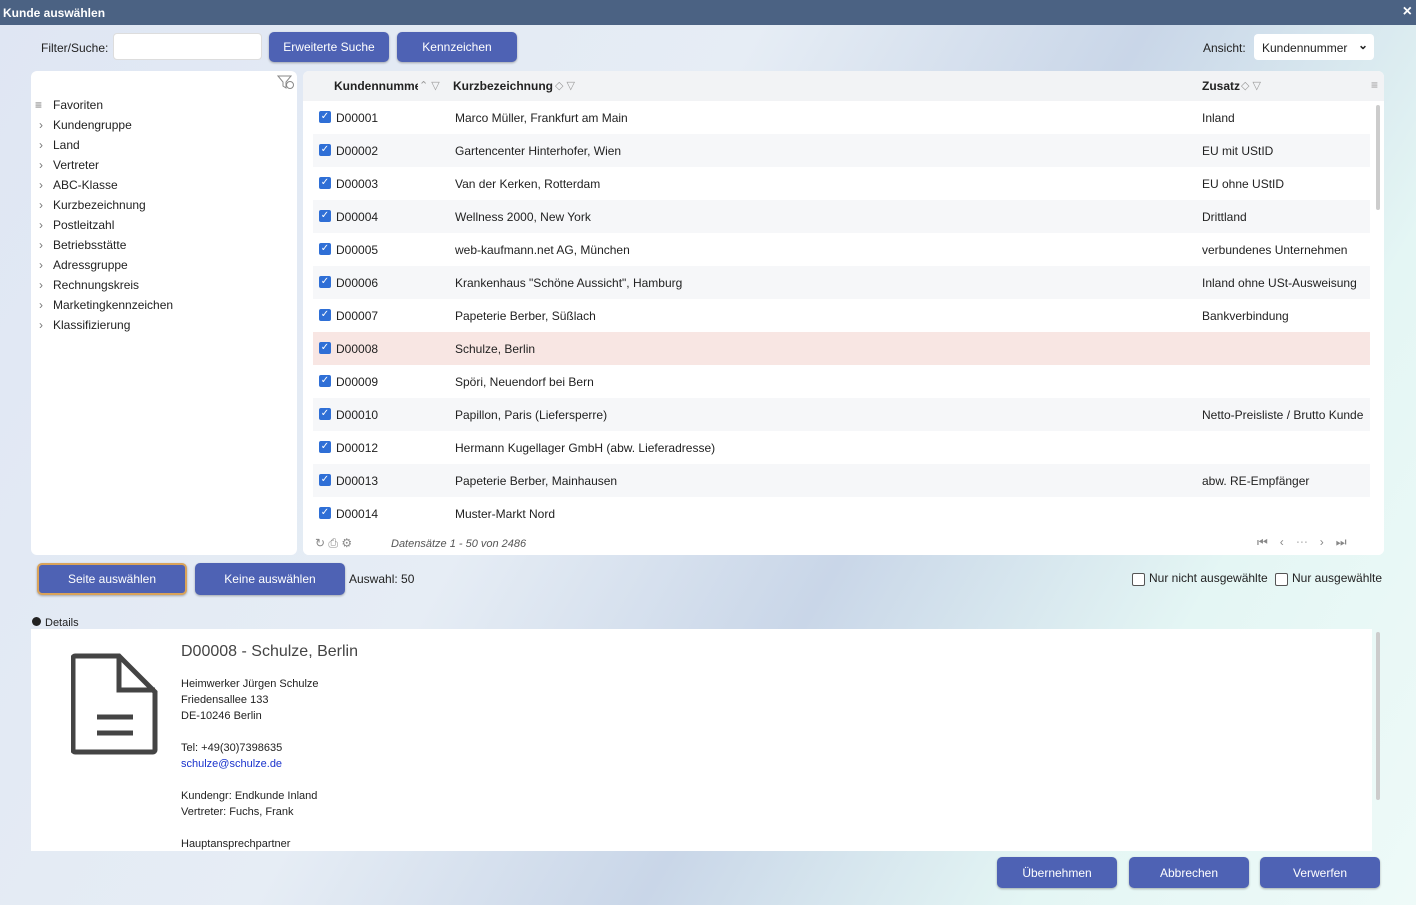 The height and width of the screenshot is (905, 1416). I want to click on filter-lines: ≡, so click(39, 105).